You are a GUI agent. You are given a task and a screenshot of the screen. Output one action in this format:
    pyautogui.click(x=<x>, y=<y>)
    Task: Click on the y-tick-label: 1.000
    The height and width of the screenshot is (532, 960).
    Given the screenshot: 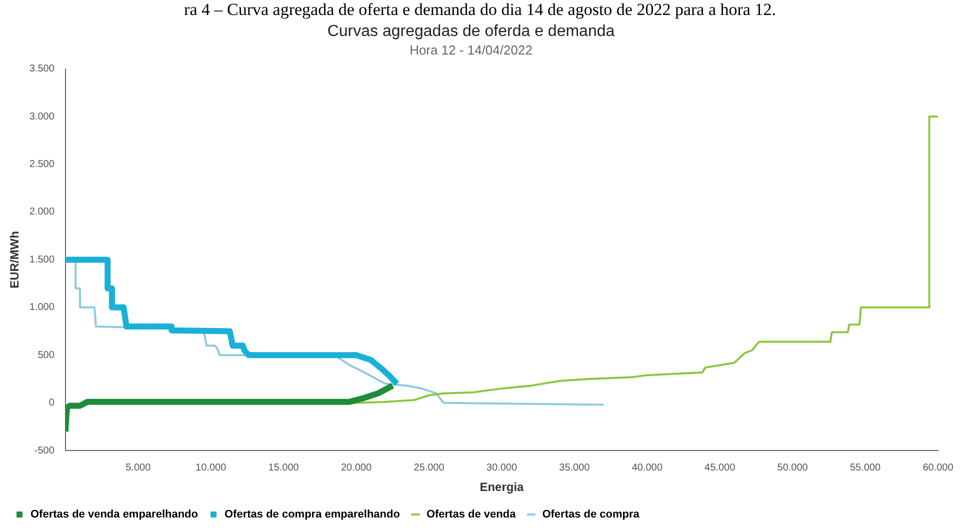 What is the action you would take?
    pyautogui.click(x=42, y=308)
    